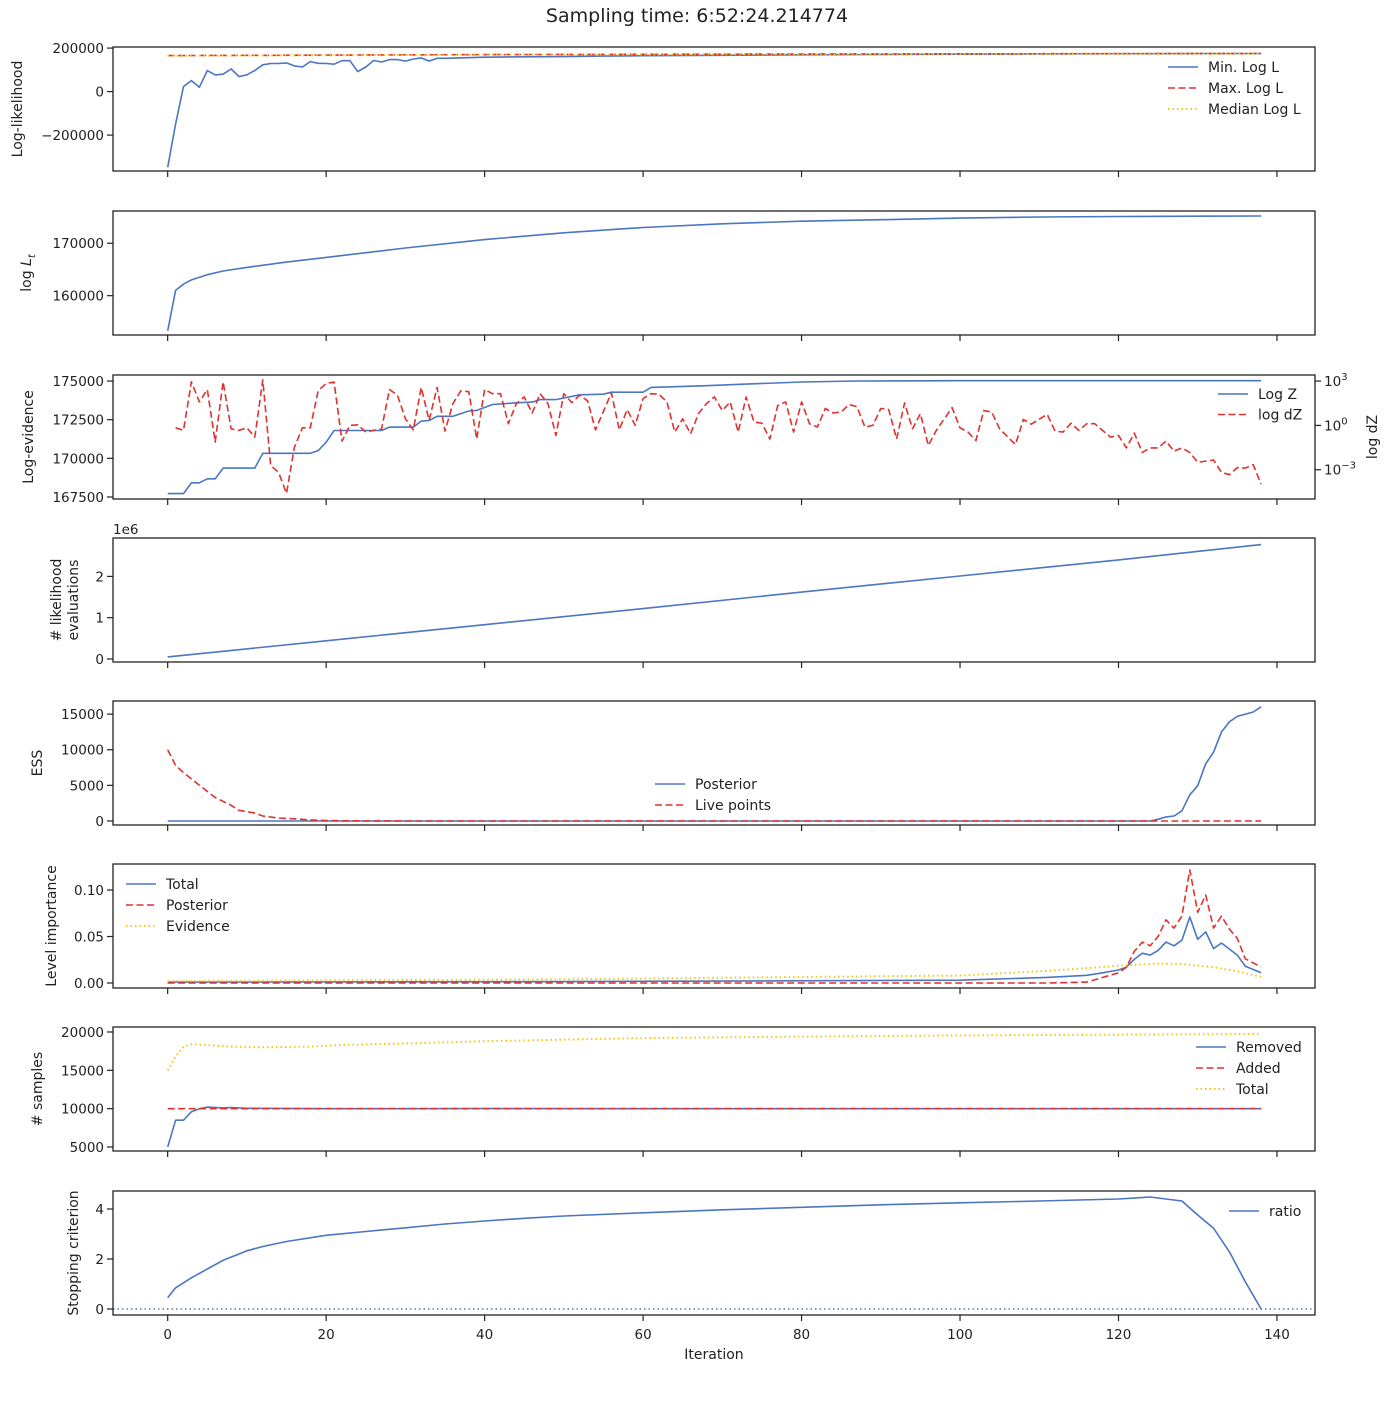  What do you see at coordinates (1280, 416) in the screenshot?
I see `legend-label: log dZ` at bounding box center [1280, 416].